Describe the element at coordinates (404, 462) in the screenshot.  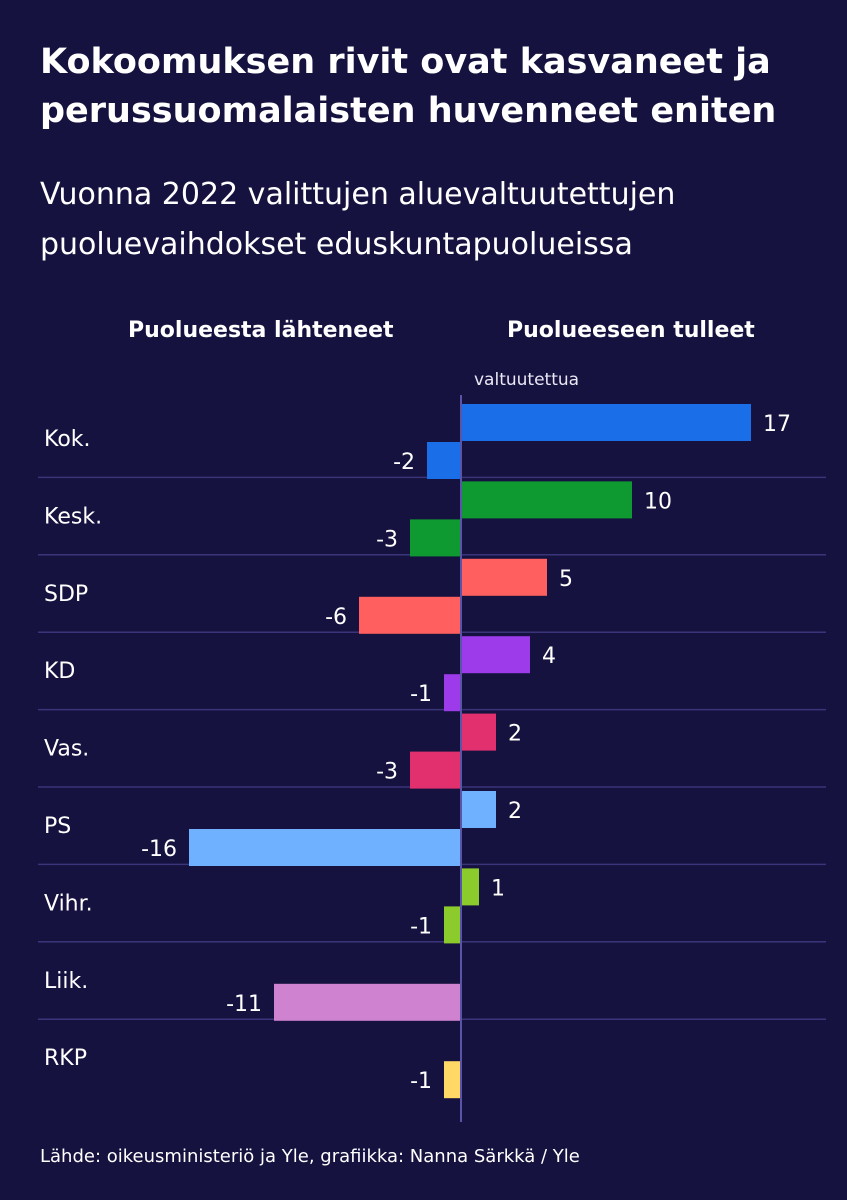
I see `value-label-out-kok: -2` at that location.